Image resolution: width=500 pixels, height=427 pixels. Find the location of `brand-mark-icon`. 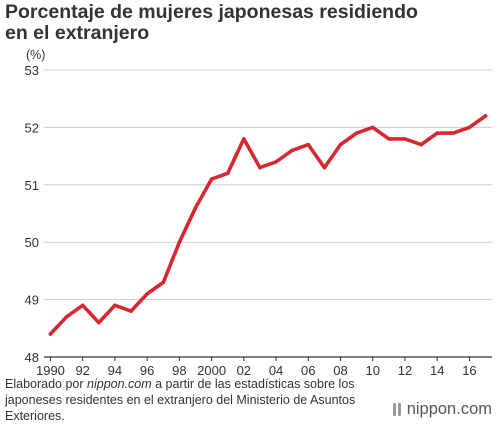

brand-mark-icon is located at coordinates (397, 409).